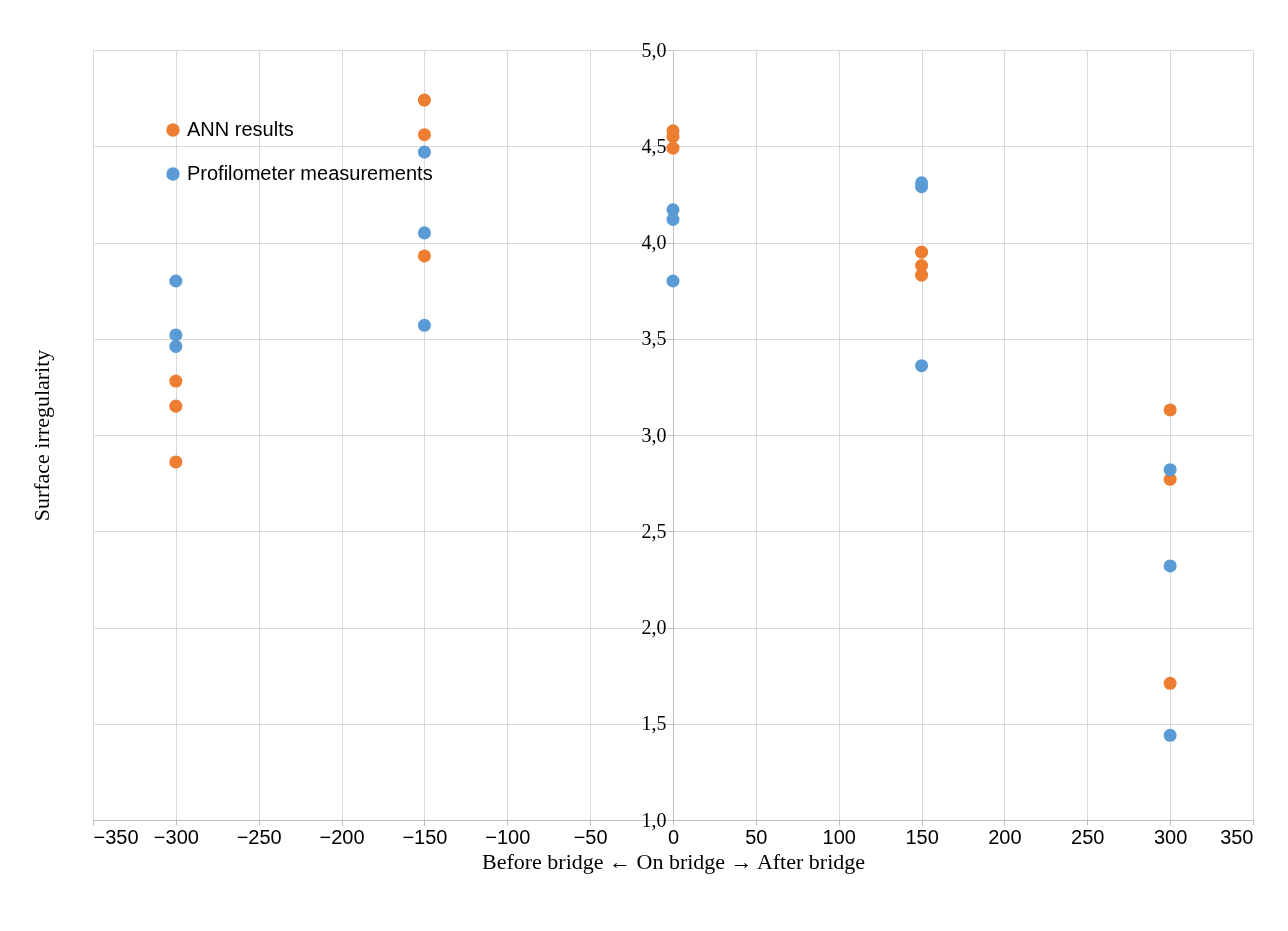  I want to click on x-tick-label: 50, so click(756, 836).